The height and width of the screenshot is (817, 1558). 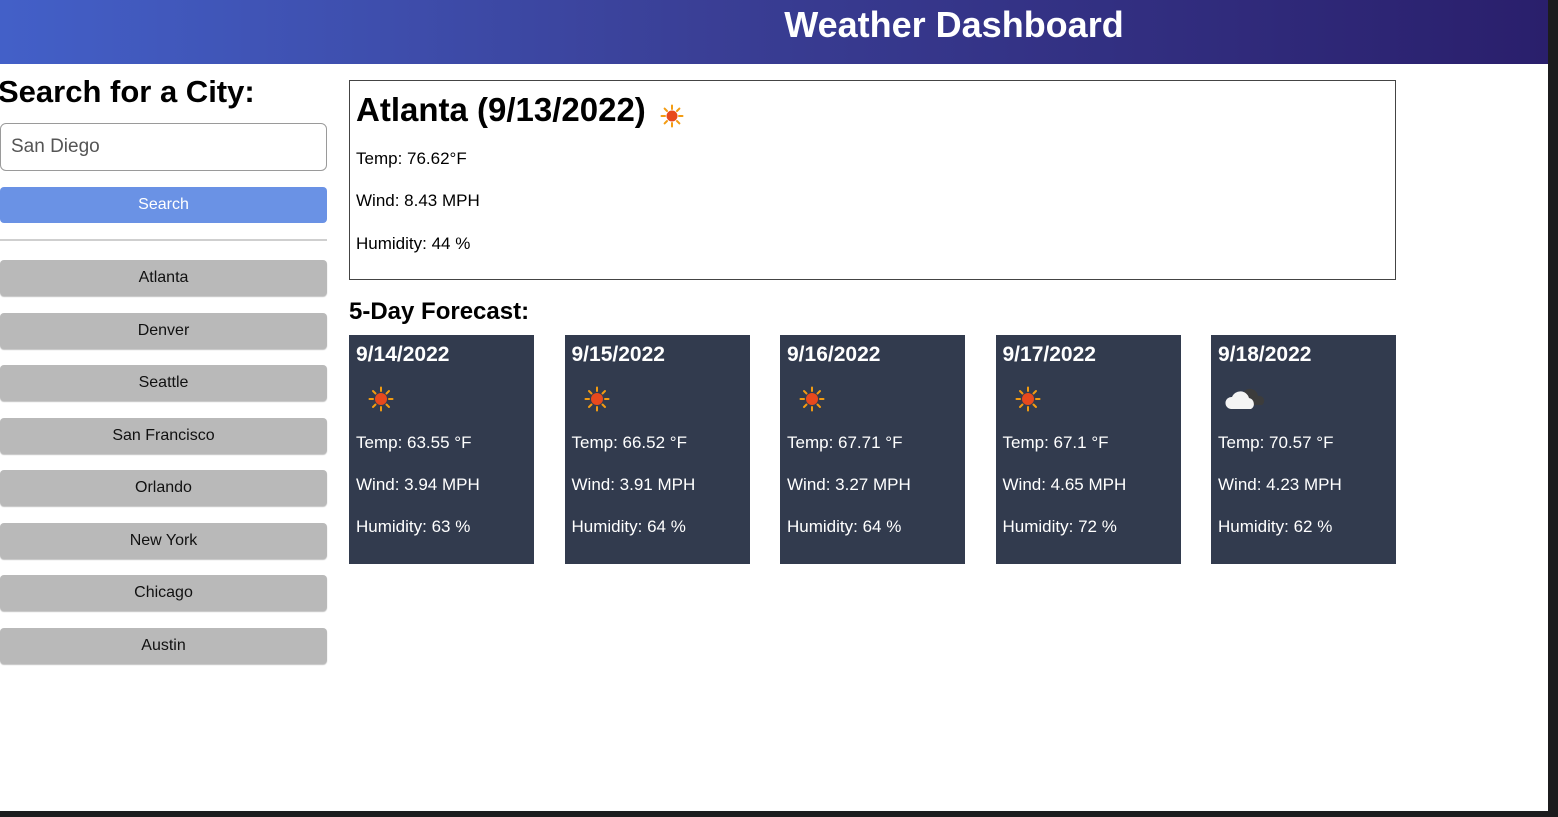 I want to click on page-title: Weather Dashboard, so click(x=954, y=24).